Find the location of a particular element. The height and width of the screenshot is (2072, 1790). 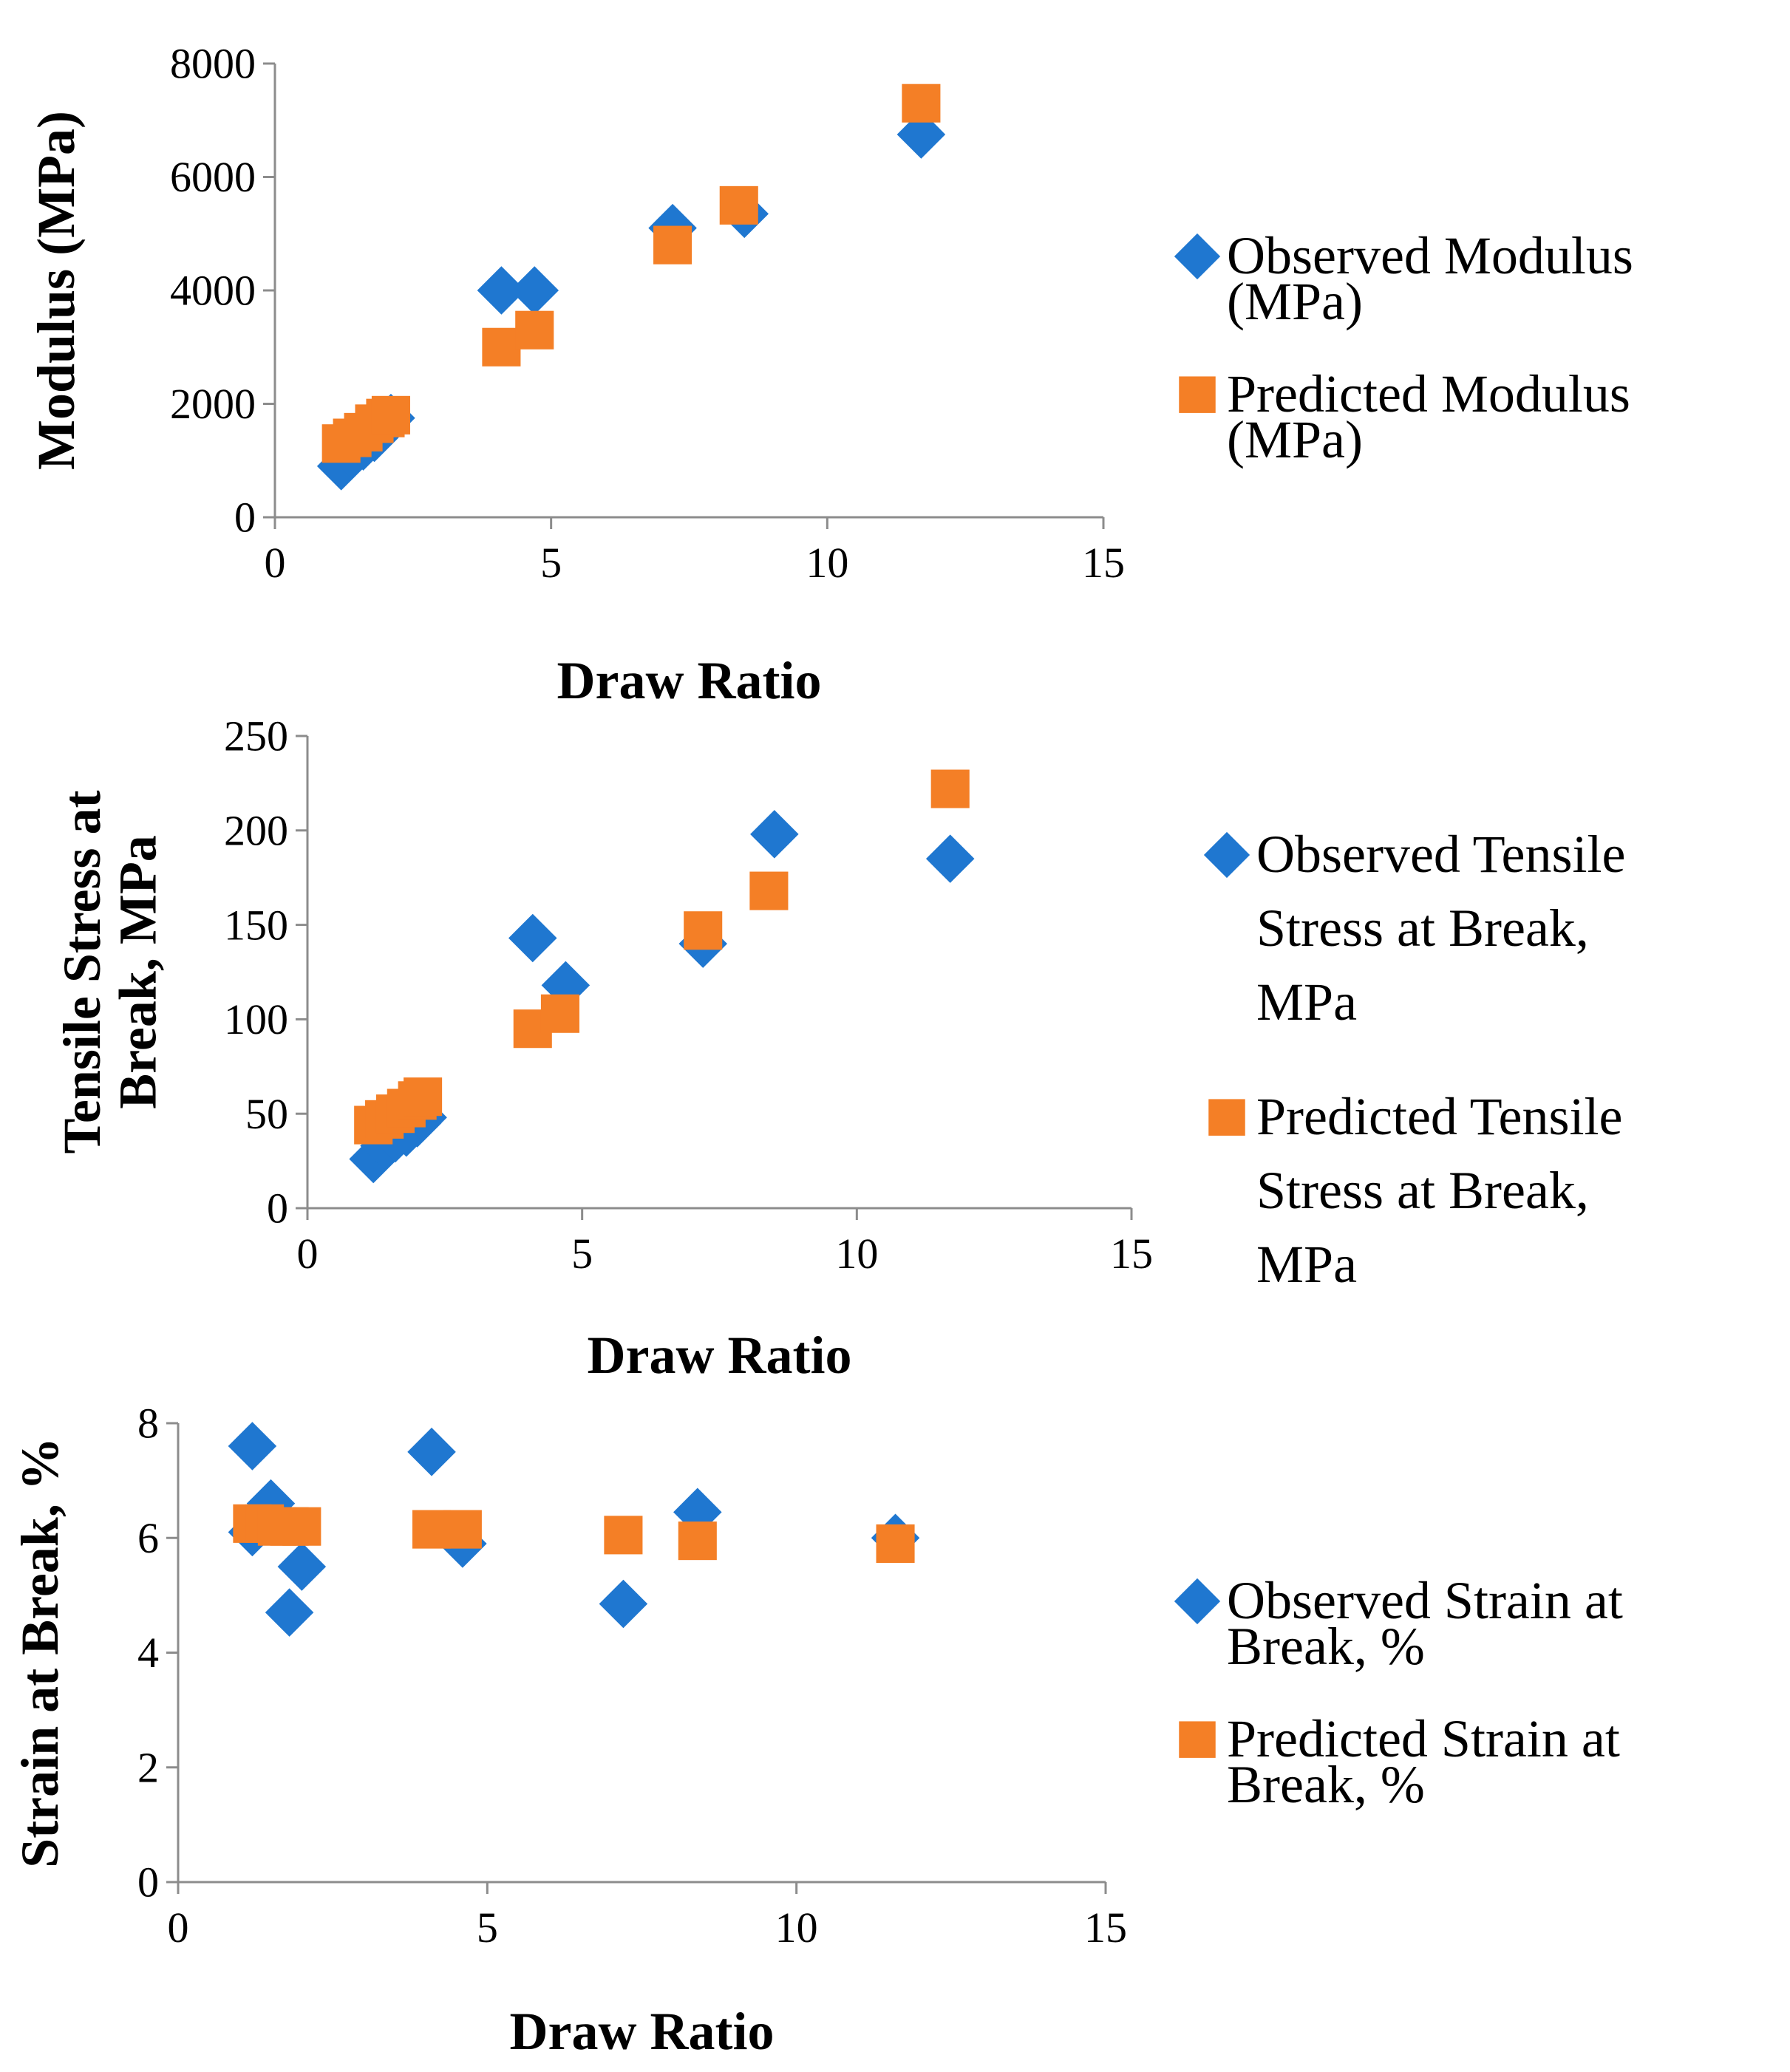

legend-label: Predicted Modulus is located at coordinates (1429, 393).